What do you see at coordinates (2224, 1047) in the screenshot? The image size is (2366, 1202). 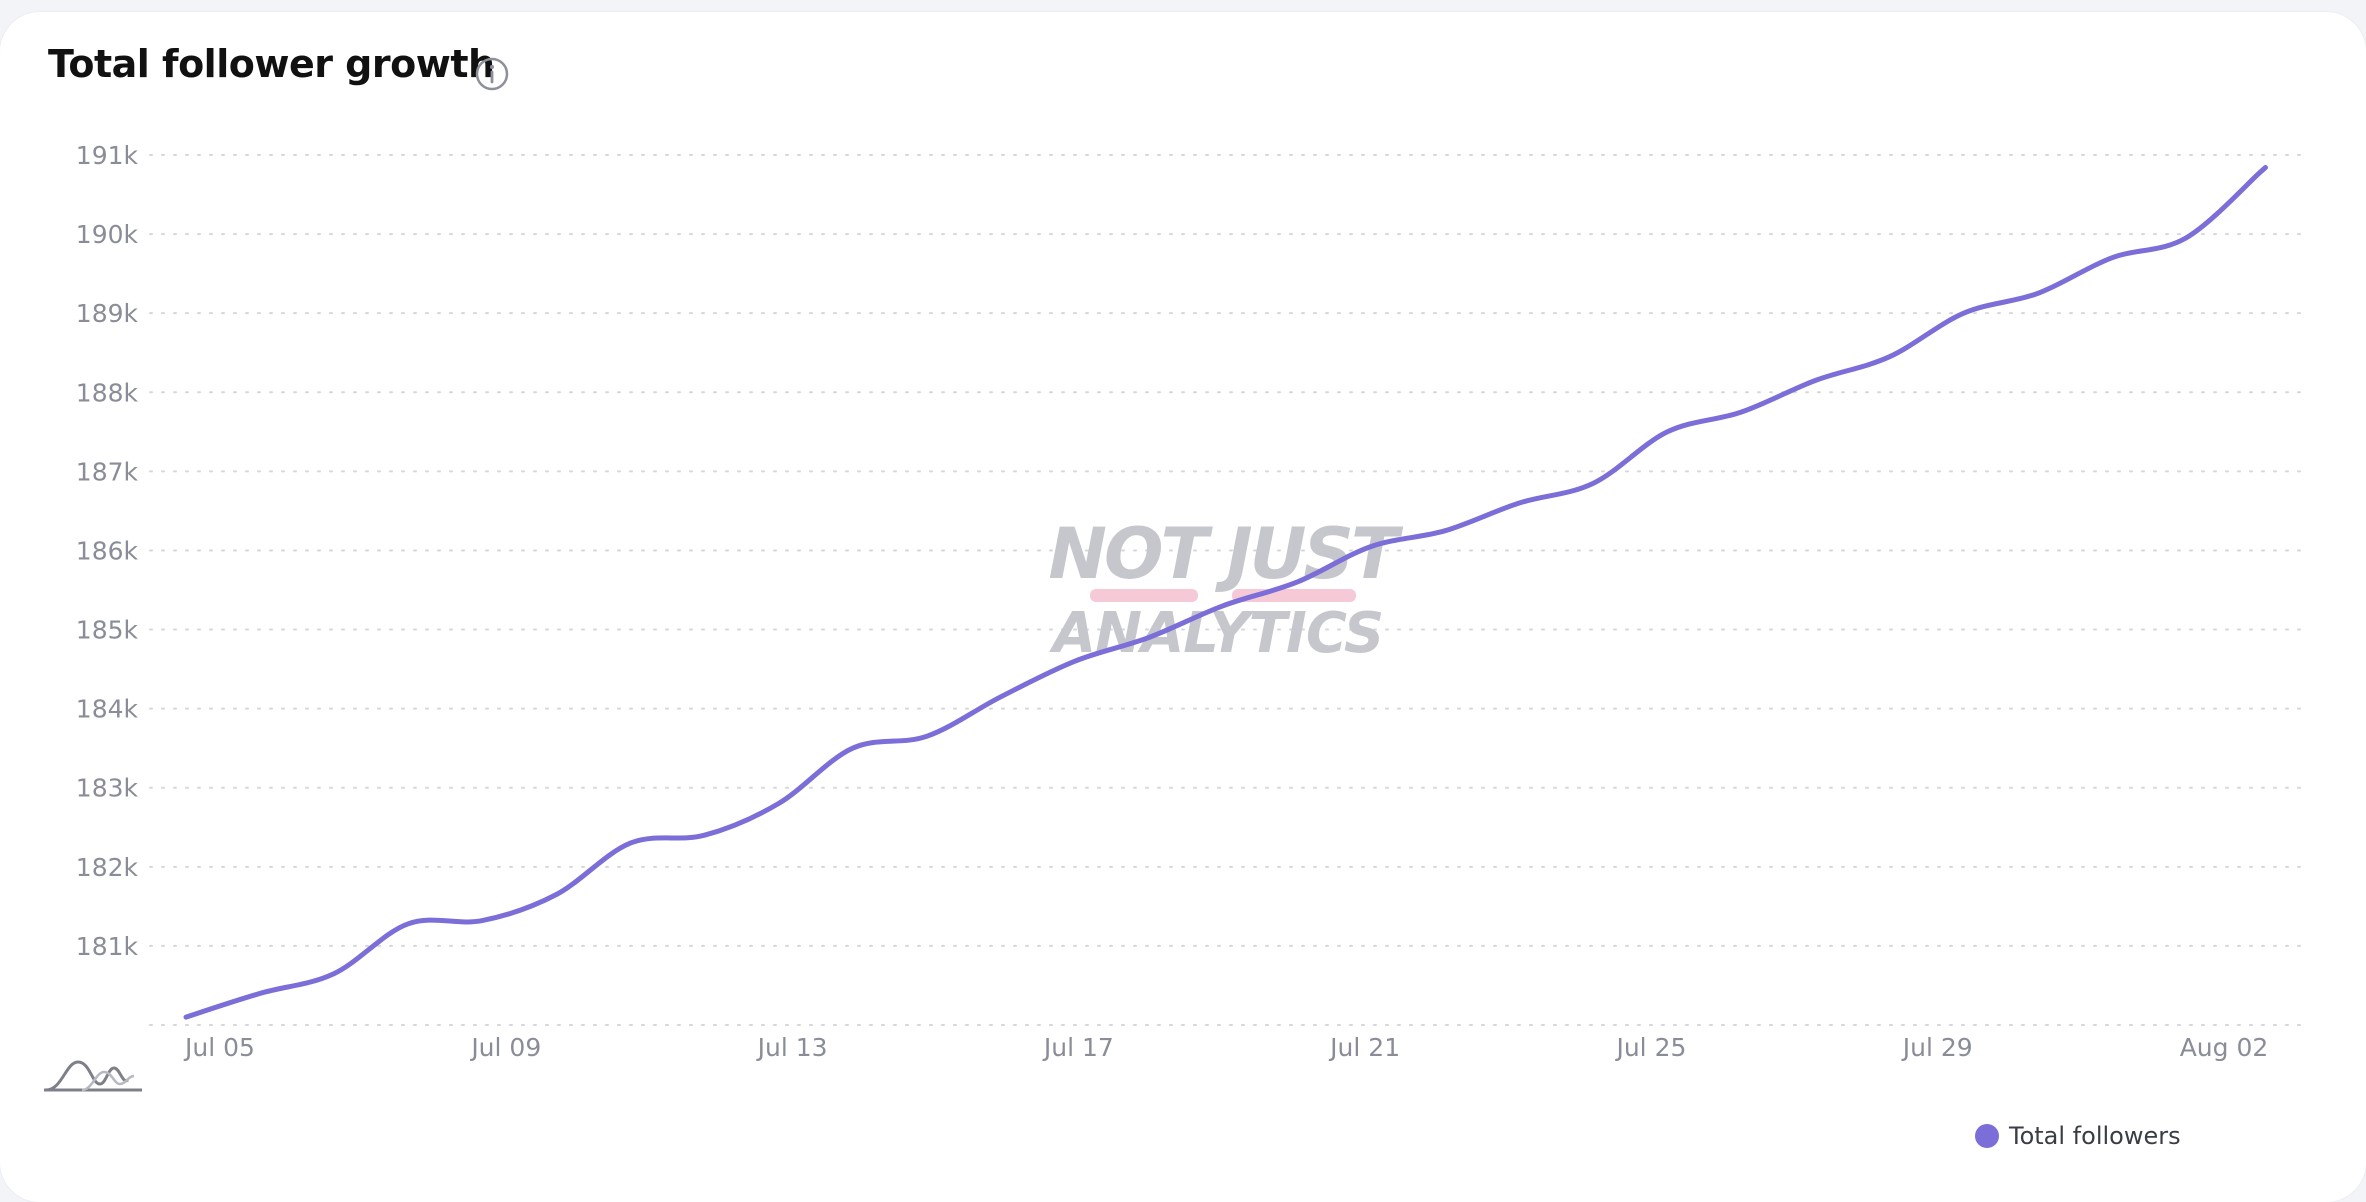 I see `x-tick-label: Aug 02` at bounding box center [2224, 1047].